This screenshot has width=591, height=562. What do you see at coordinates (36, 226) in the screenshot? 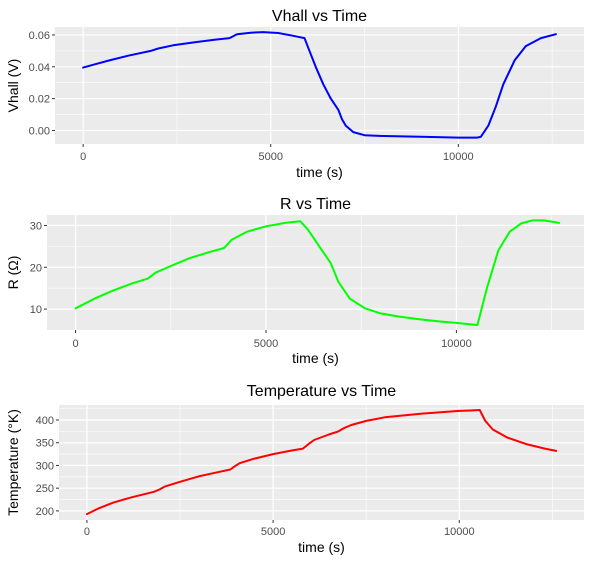
I see `y-tick-label: 30` at bounding box center [36, 226].